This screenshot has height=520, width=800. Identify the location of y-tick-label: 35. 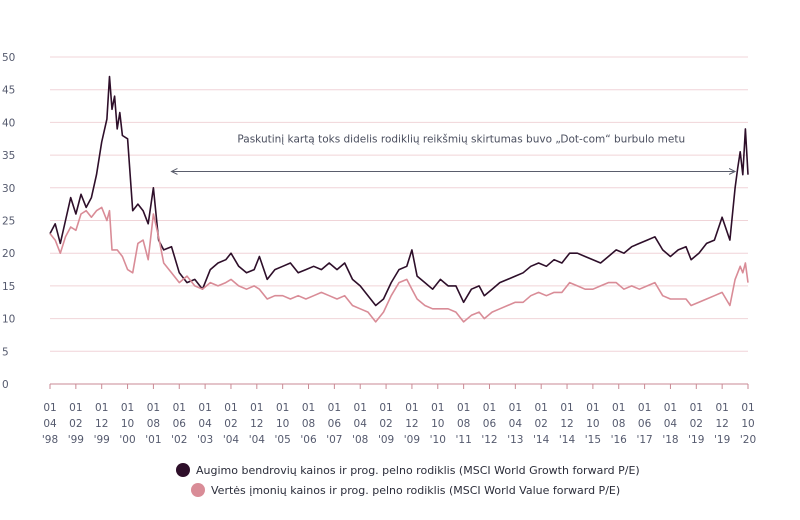
(8, 156).